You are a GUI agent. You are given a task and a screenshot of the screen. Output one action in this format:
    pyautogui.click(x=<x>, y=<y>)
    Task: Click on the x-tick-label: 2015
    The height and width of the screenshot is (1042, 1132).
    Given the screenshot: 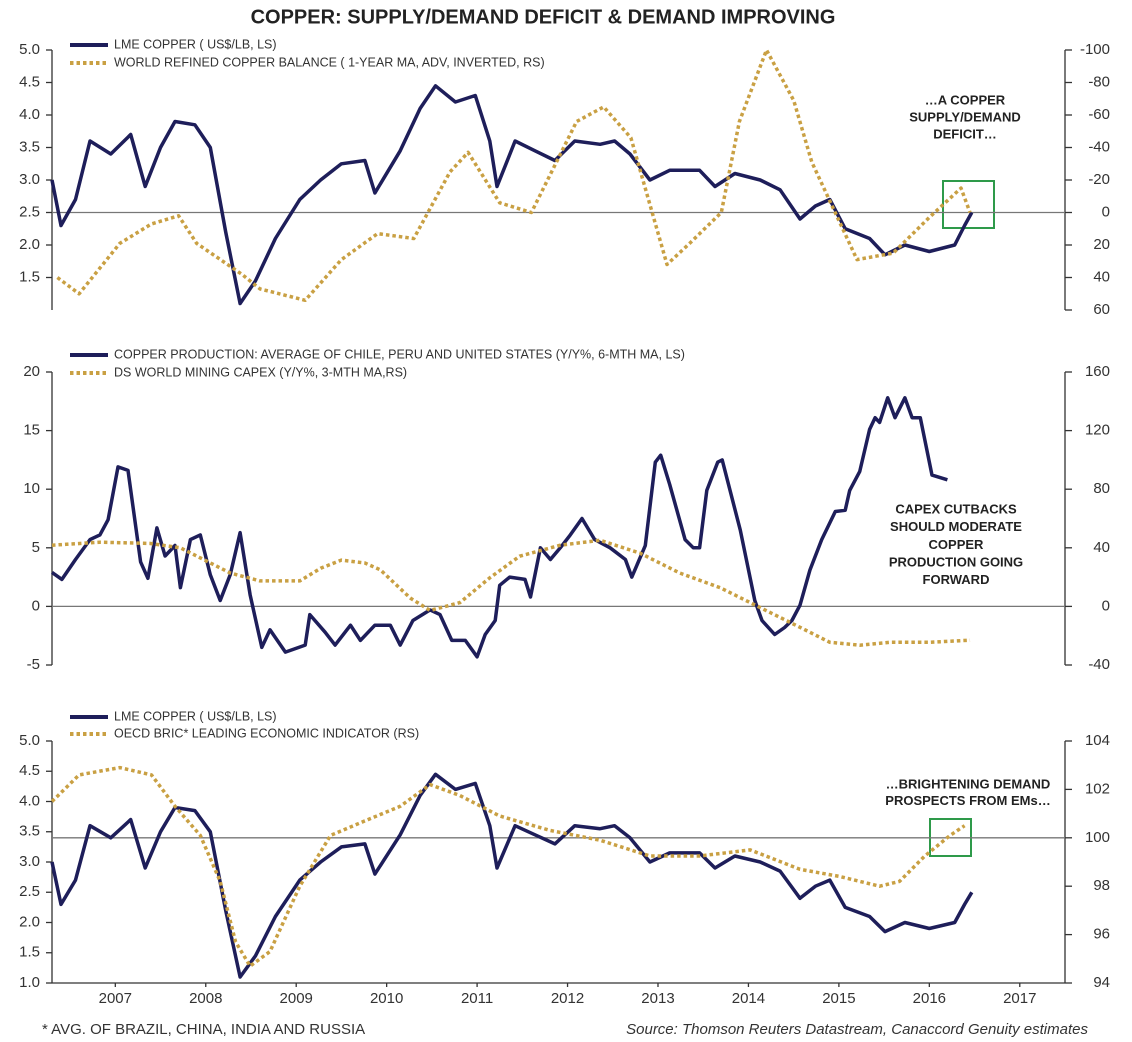 What is the action you would take?
    pyautogui.click(x=838, y=998)
    